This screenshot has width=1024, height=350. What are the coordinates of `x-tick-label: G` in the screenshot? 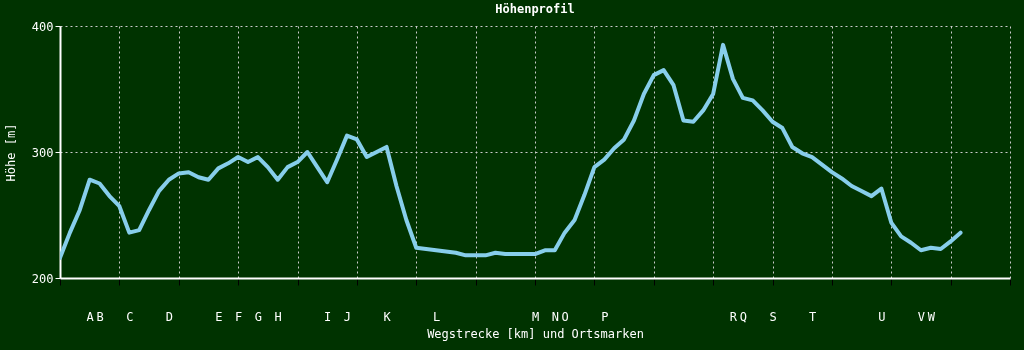 It's located at (258, 316).